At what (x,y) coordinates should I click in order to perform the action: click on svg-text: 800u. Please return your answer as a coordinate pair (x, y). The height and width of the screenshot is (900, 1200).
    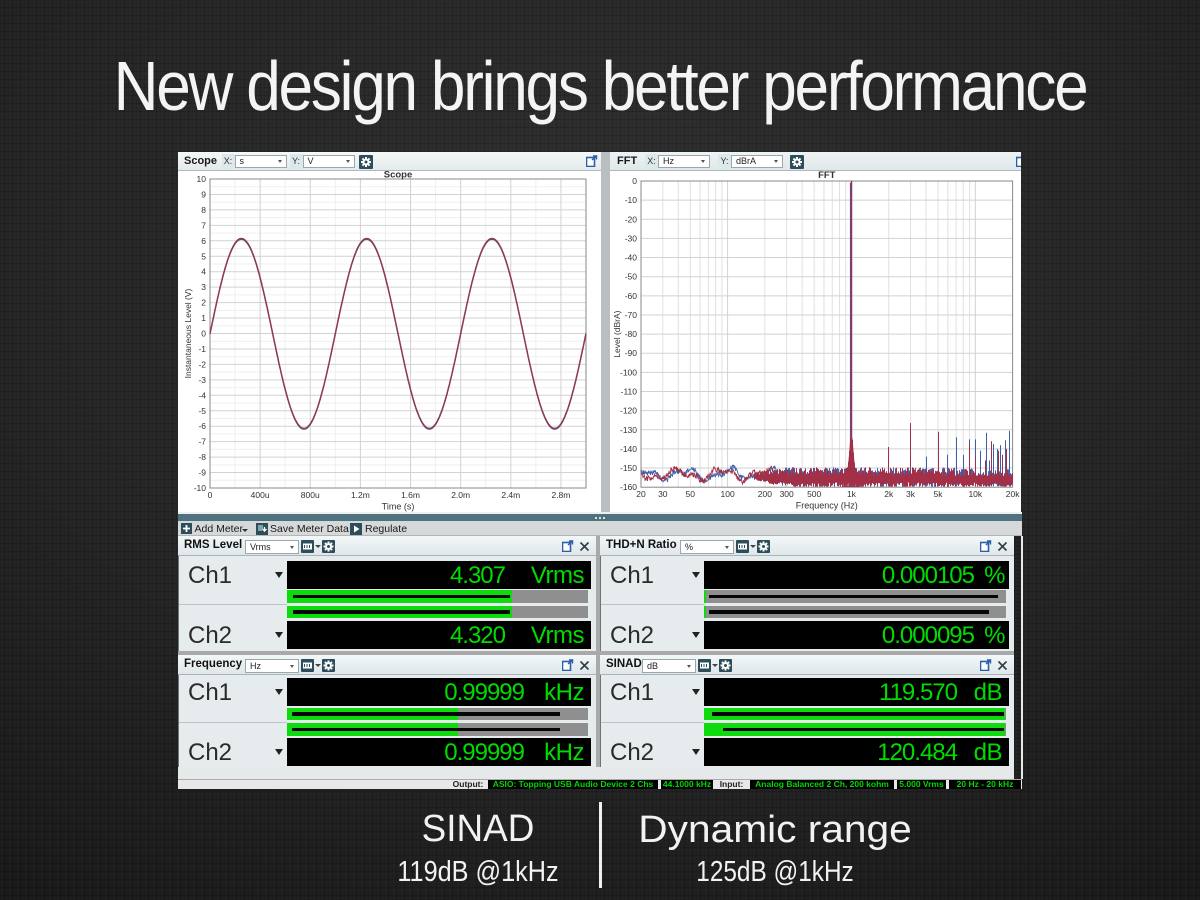
    Looking at the image, I should click on (310, 495).